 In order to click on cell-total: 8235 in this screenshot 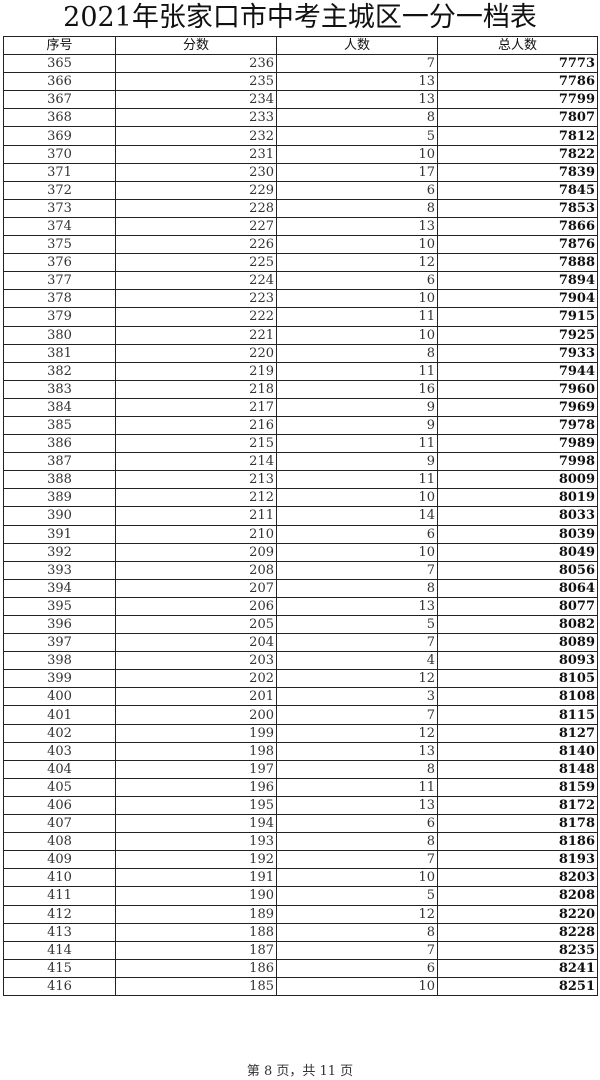, I will do `click(517, 950)`.